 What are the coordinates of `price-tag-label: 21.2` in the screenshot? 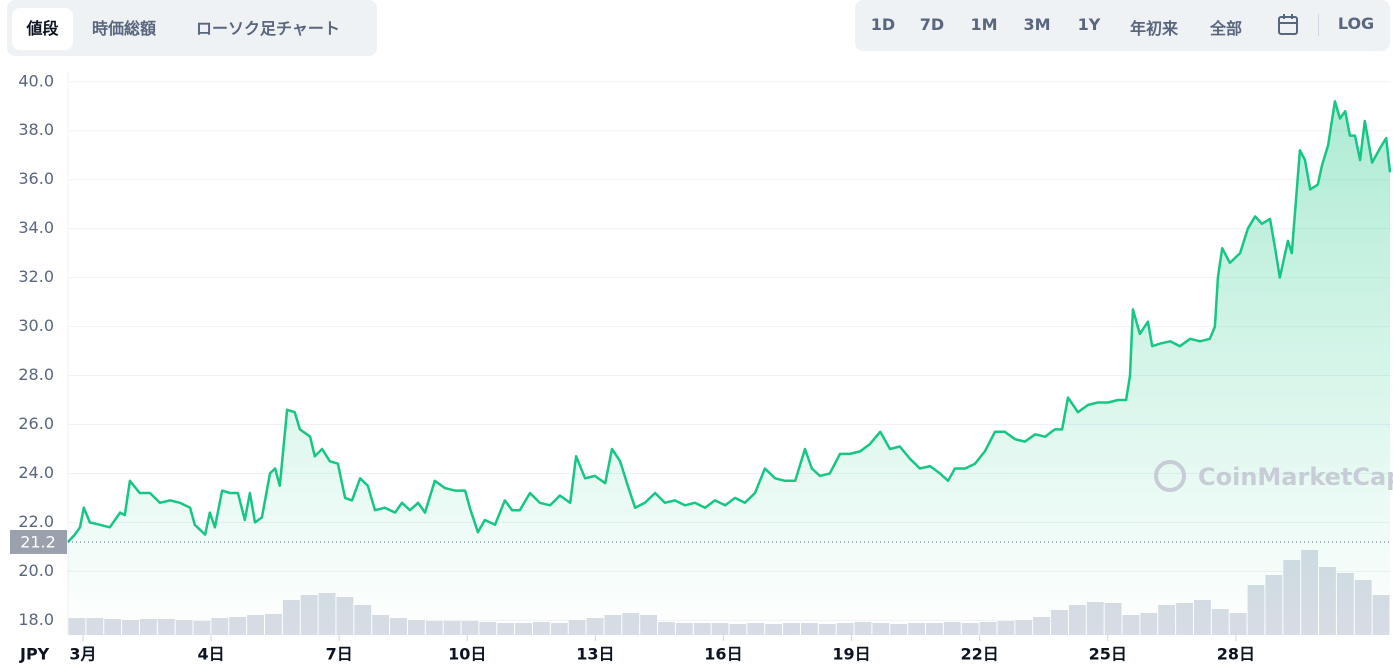 It's located at (38, 541).